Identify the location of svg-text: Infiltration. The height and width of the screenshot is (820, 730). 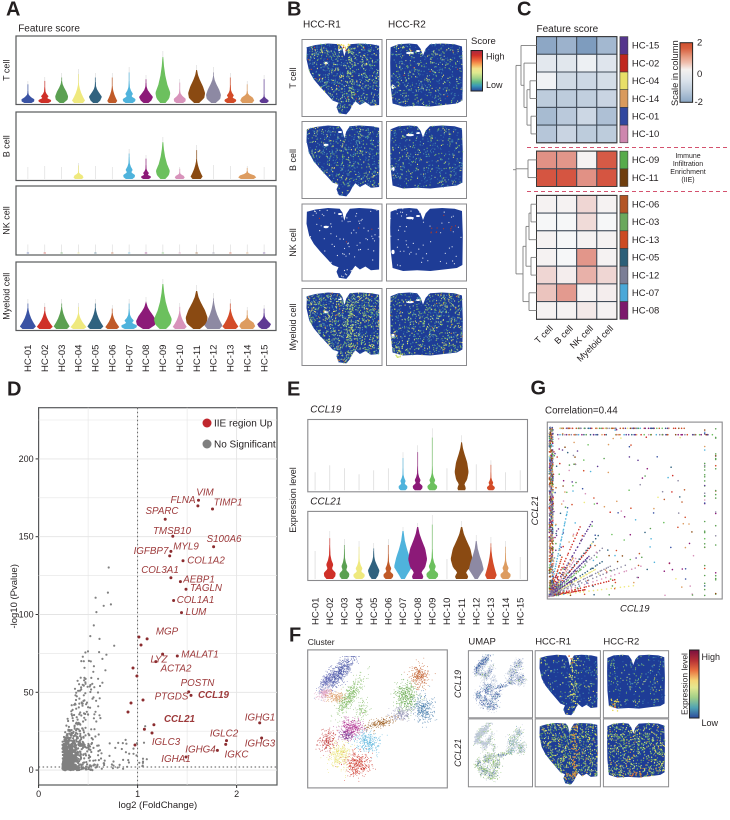
(688, 164).